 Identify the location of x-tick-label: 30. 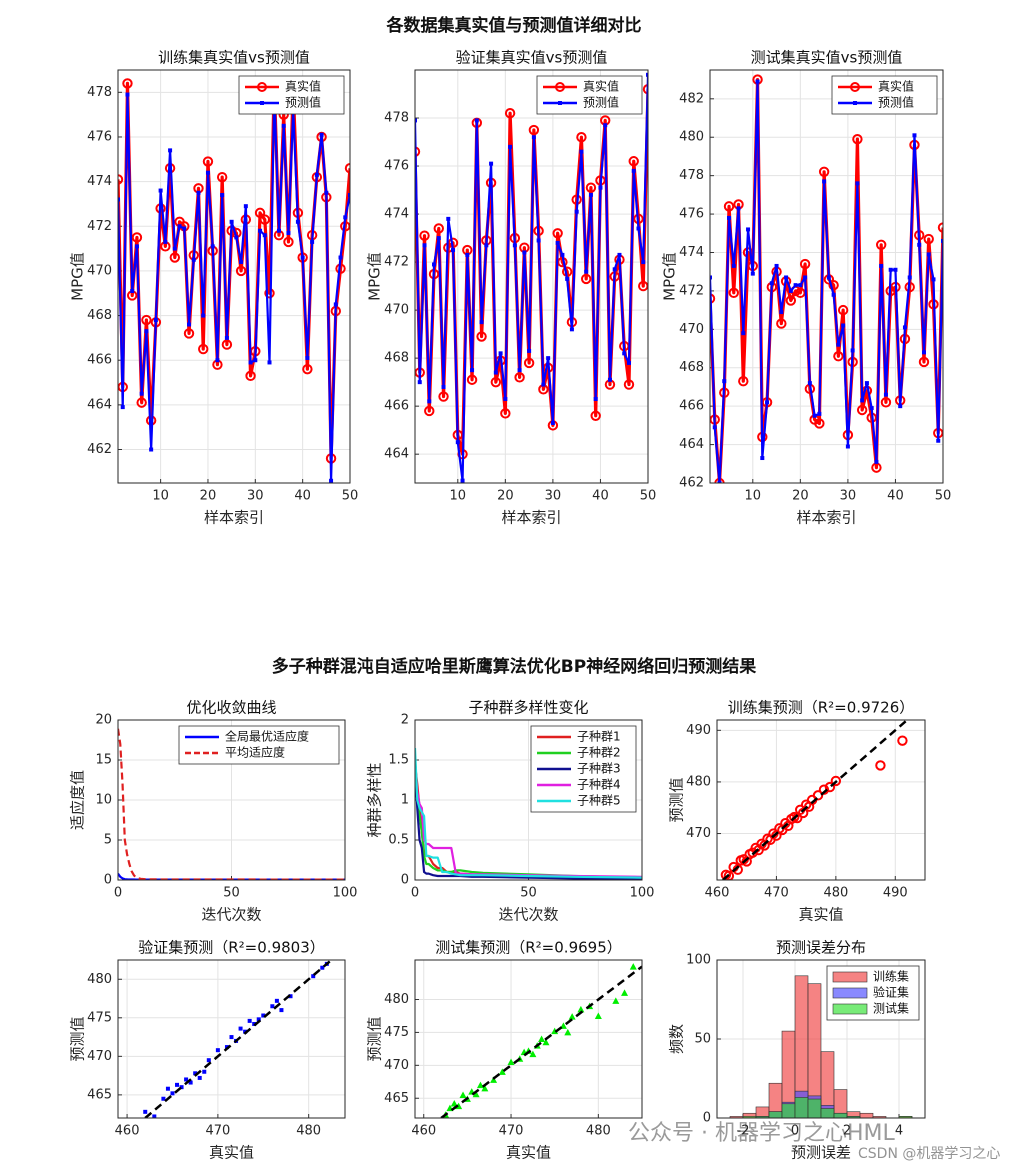
(848, 496).